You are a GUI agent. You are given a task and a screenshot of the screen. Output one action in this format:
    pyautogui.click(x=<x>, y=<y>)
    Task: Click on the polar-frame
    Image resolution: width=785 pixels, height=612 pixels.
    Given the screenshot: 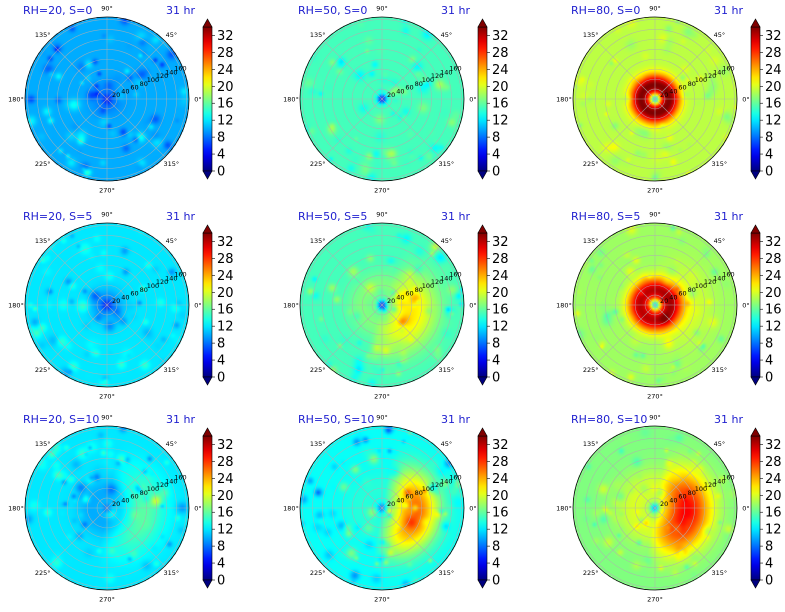 What is the action you would take?
    pyautogui.click(x=382, y=99)
    